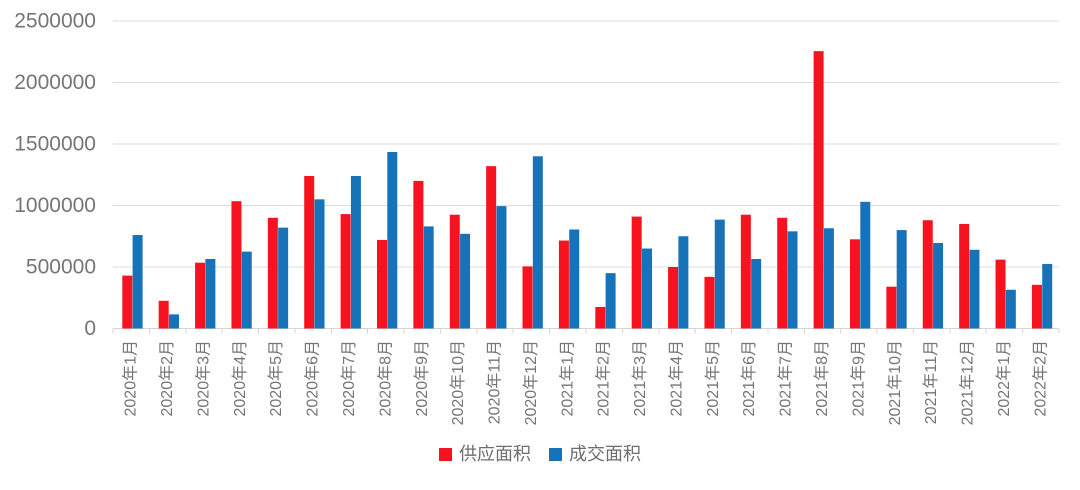 The height and width of the screenshot is (490, 1080). What do you see at coordinates (203, 378) in the screenshot?
I see `x-axis-category-label: 2020年3月` at bounding box center [203, 378].